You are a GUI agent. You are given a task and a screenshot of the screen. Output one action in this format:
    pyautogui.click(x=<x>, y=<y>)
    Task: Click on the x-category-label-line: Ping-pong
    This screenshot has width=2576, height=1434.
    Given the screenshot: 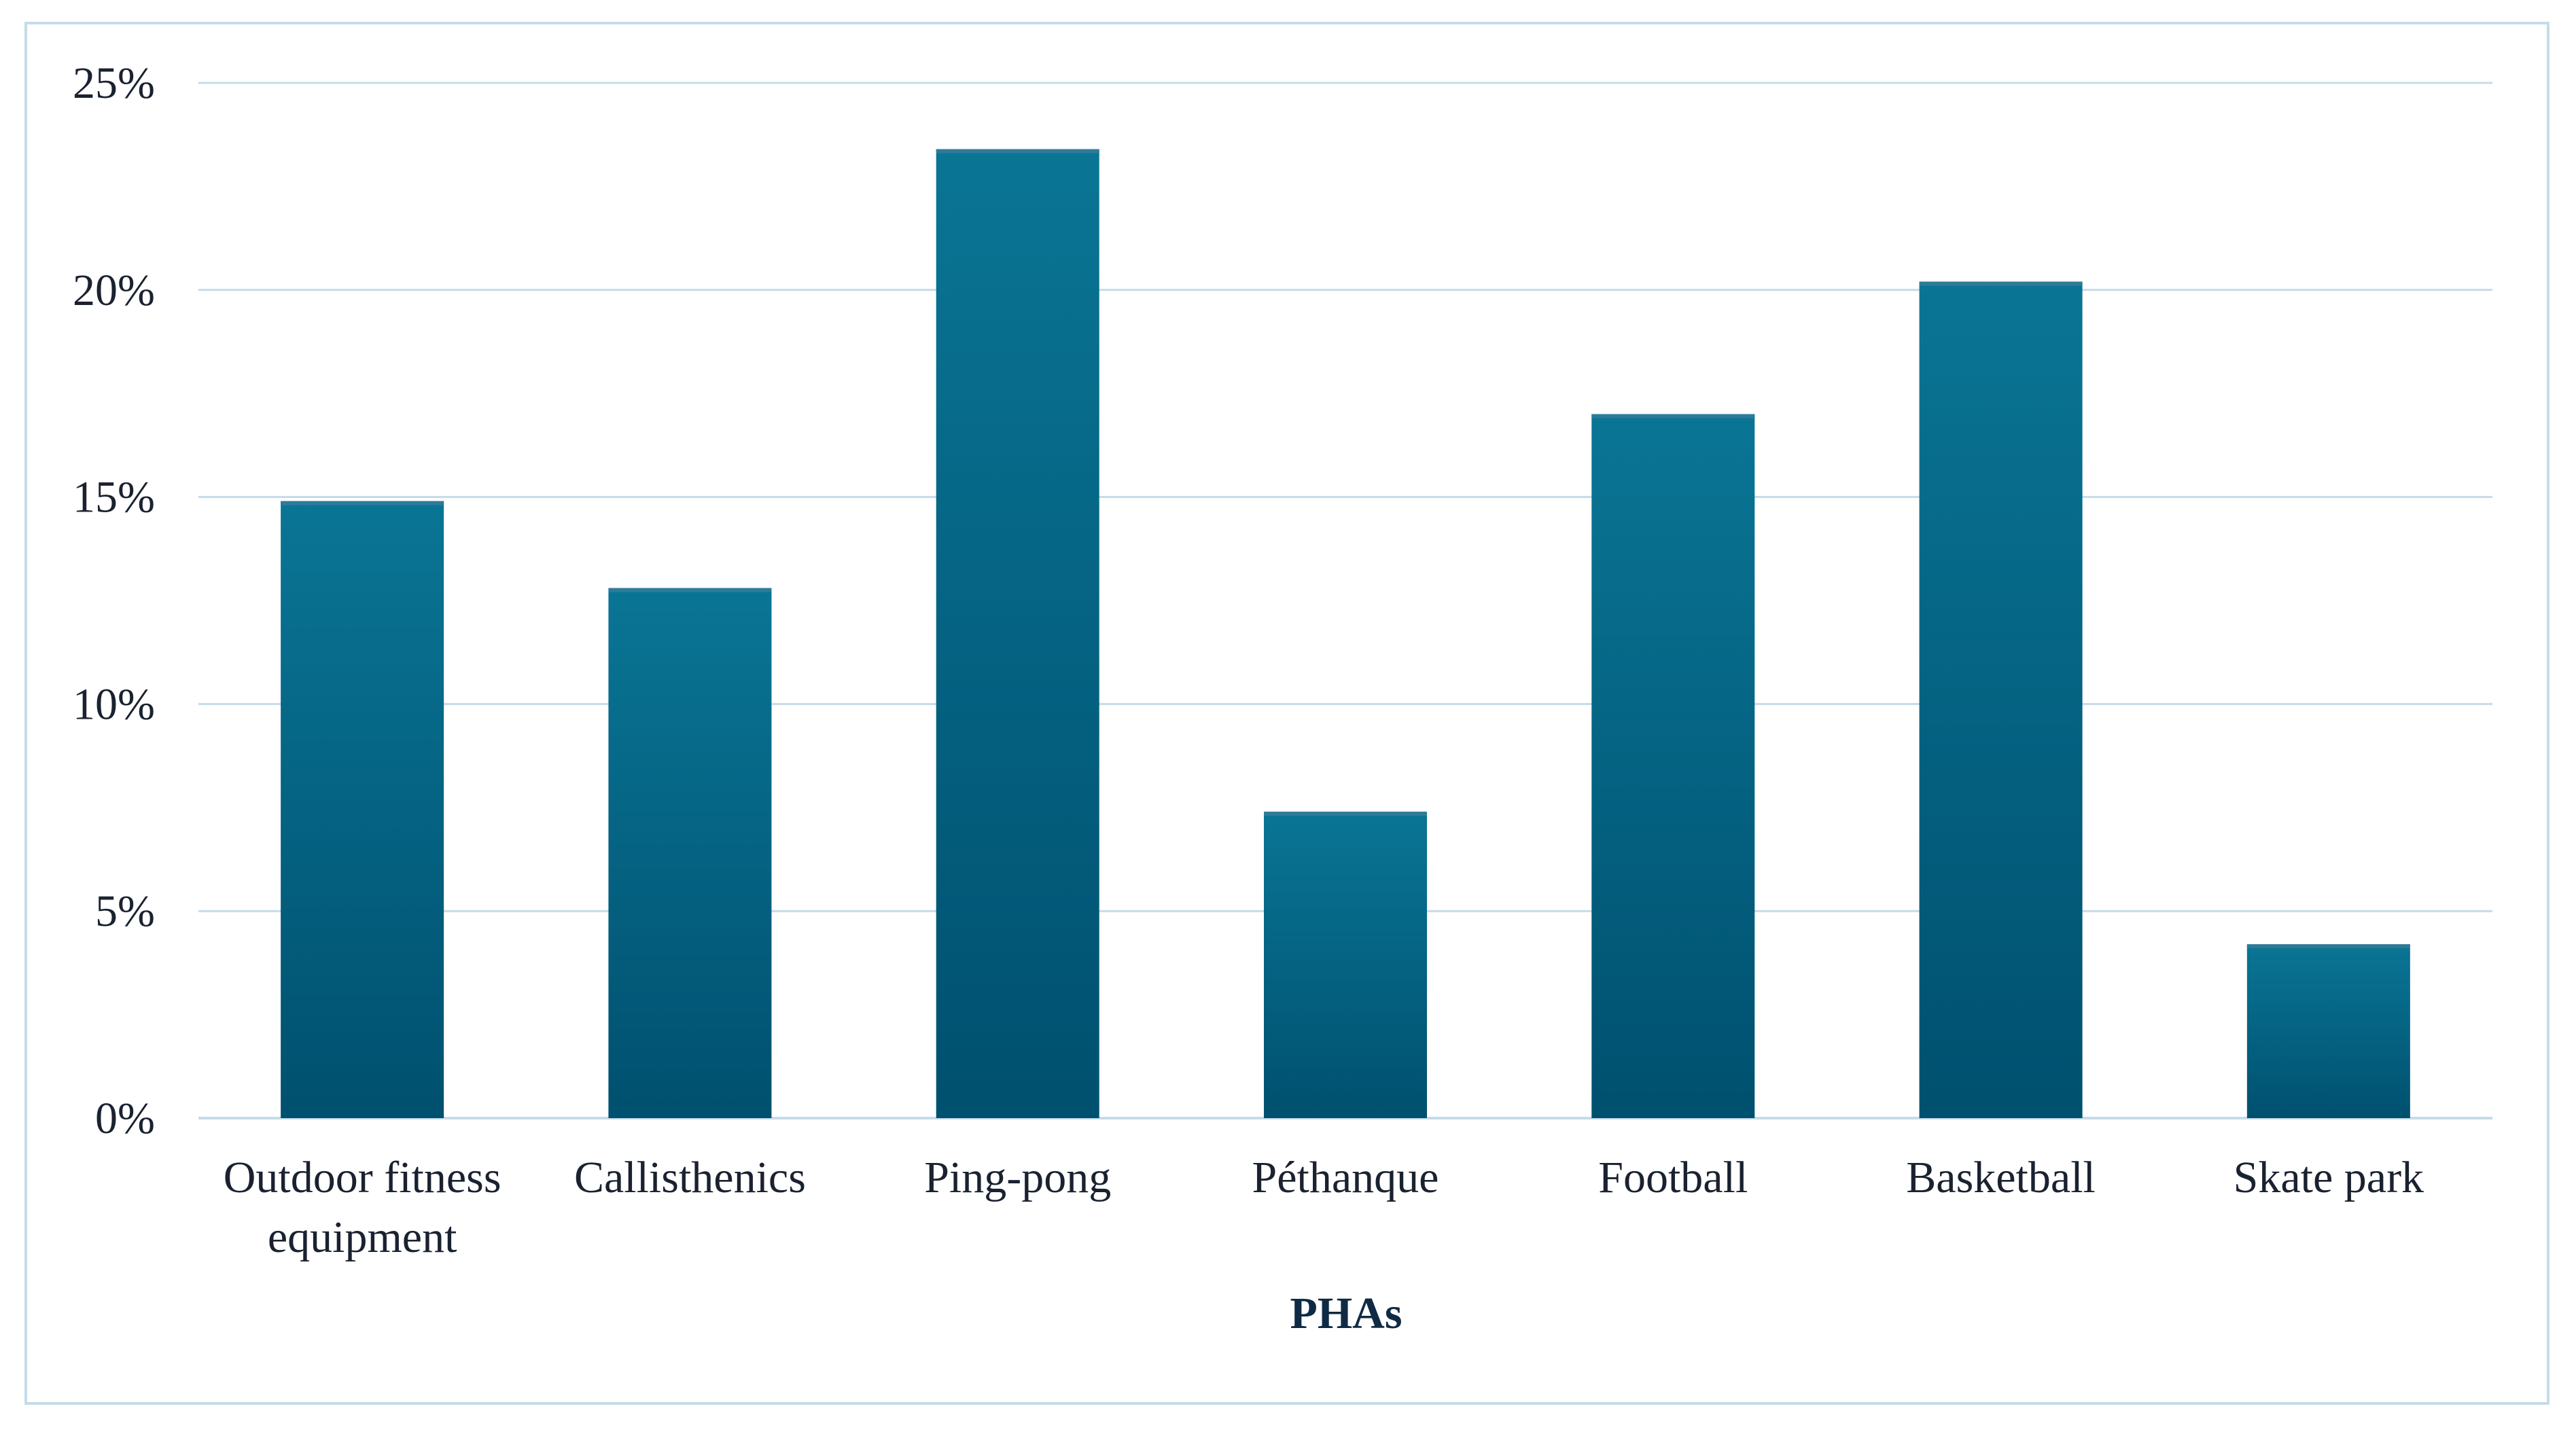 What is the action you would take?
    pyautogui.click(x=1017, y=1177)
    